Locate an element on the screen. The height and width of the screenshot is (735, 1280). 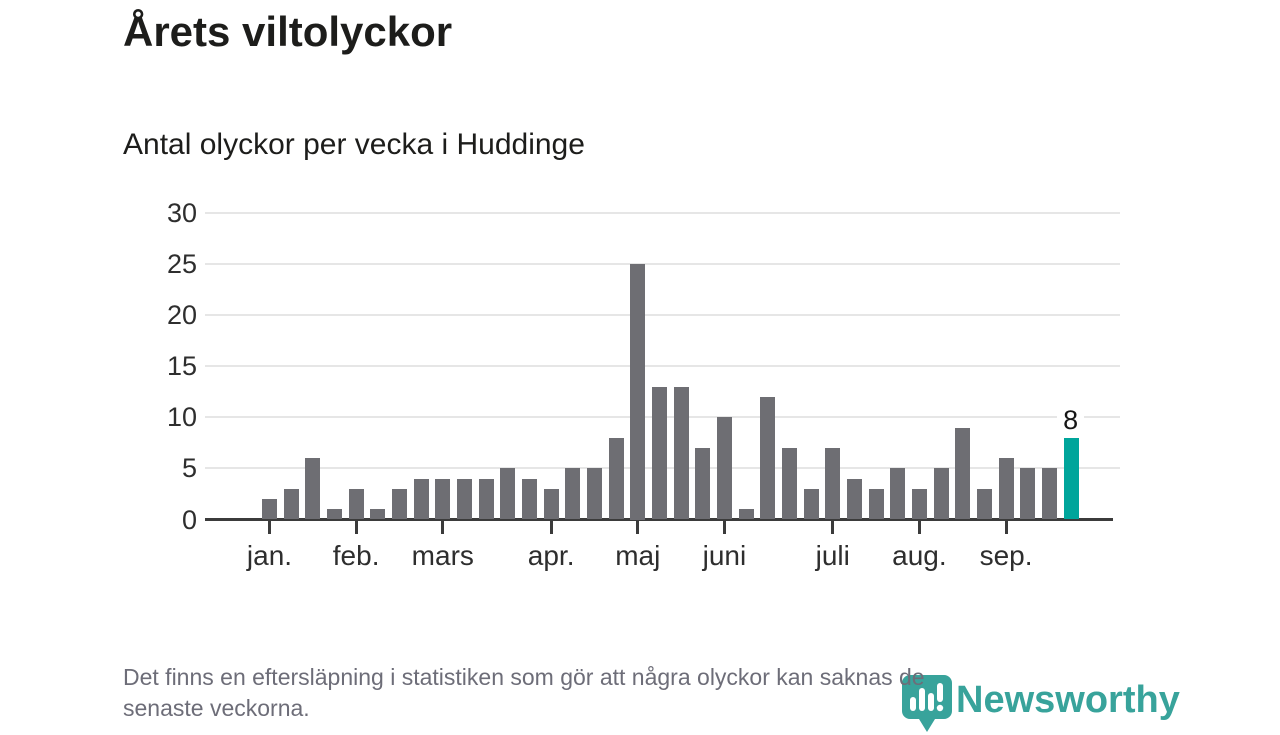
x-axis-line is located at coordinates (659, 519).